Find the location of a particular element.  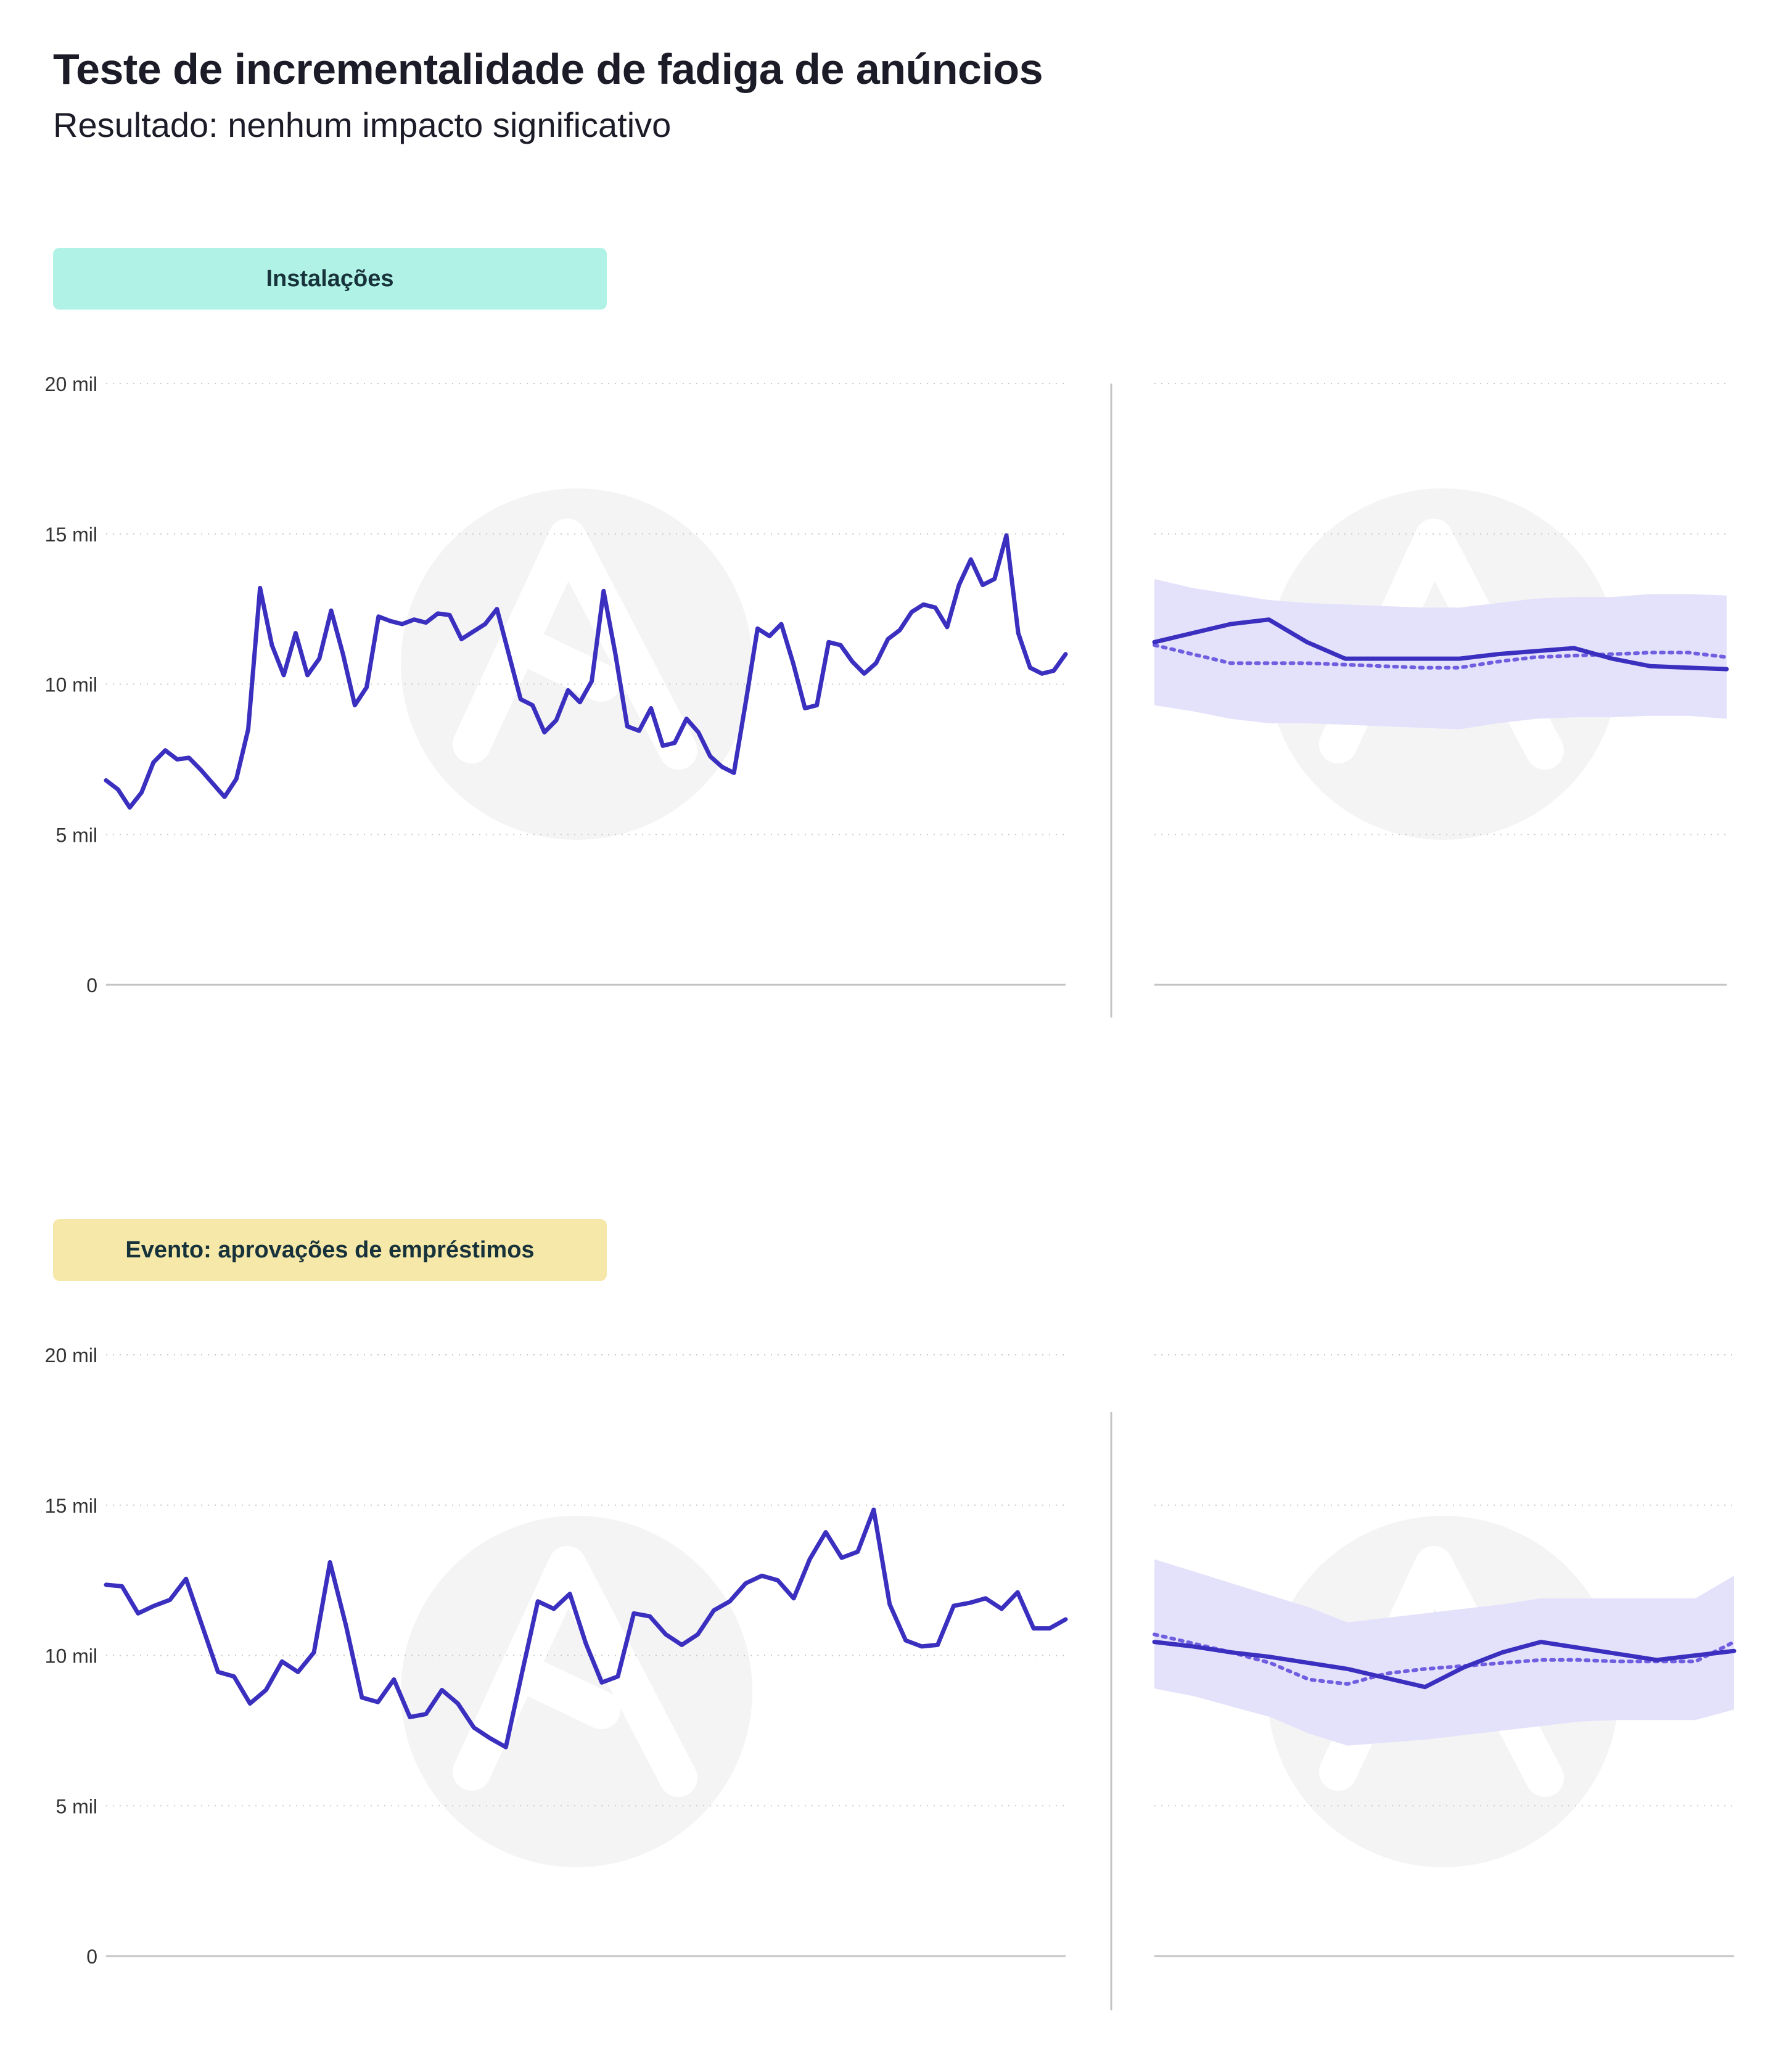

y-tick-label-1-4: 20 mil is located at coordinates (71, 1356).